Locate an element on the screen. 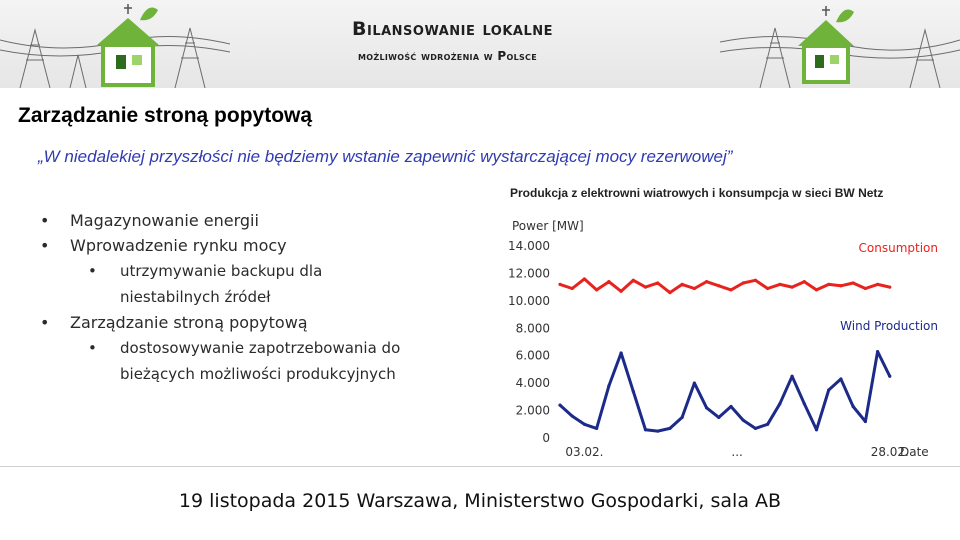 The height and width of the screenshot is (540, 960). legend-label: Consumption is located at coordinates (898, 248).